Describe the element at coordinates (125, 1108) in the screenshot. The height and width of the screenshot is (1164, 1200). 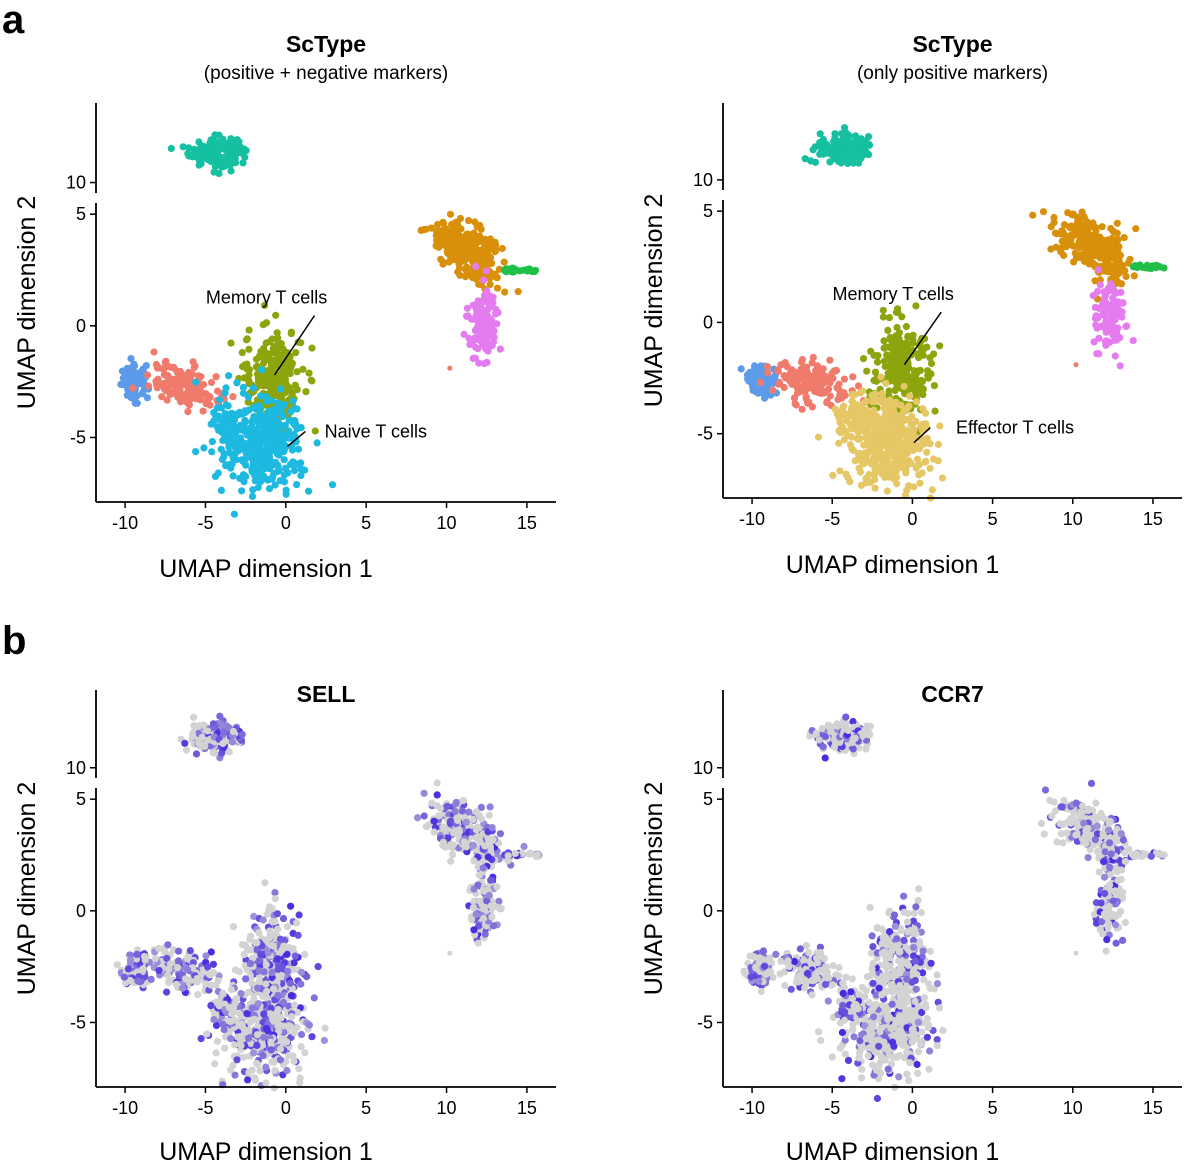
I see `x-tick-label: -10` at that location.